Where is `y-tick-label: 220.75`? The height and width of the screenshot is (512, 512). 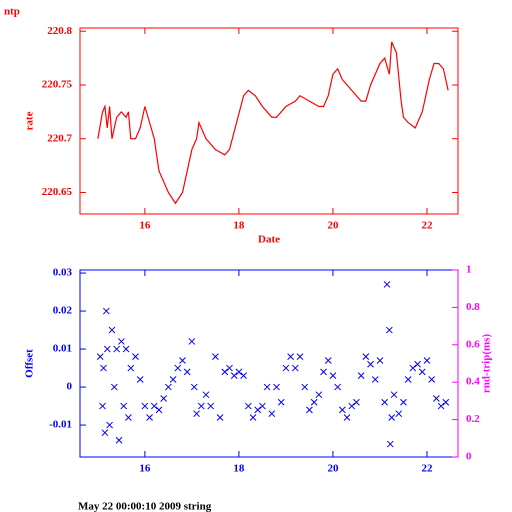
y-tick-label: 220.75 is located at coordinates (57, 85).